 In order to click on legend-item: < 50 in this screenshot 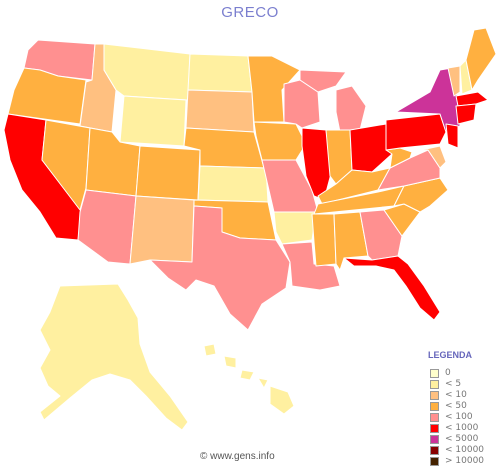, I will do `click(465, 406)`.